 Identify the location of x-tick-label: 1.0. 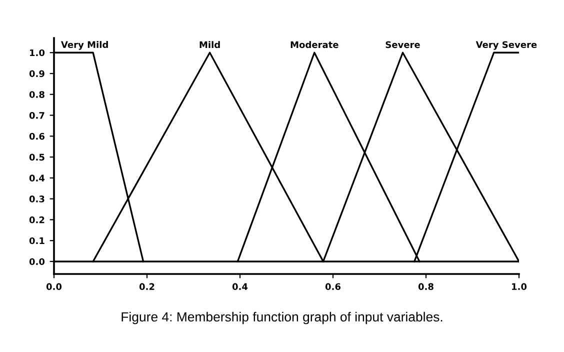
(519, 286).